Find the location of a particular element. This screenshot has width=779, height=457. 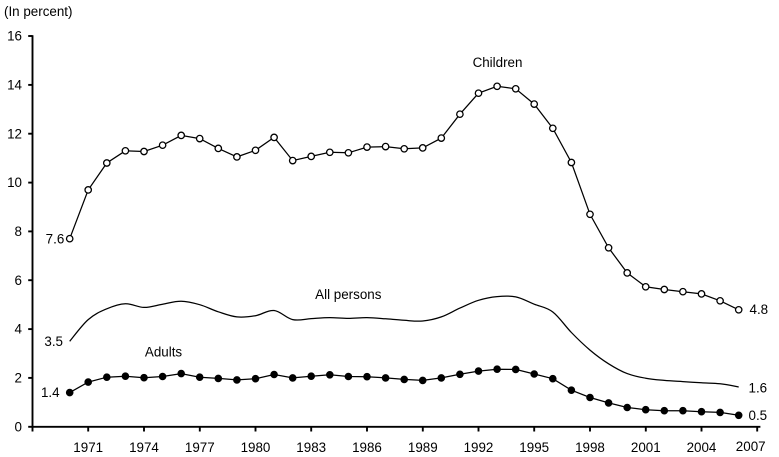

svg-text: 1983 is located at coordinates (311, 447).